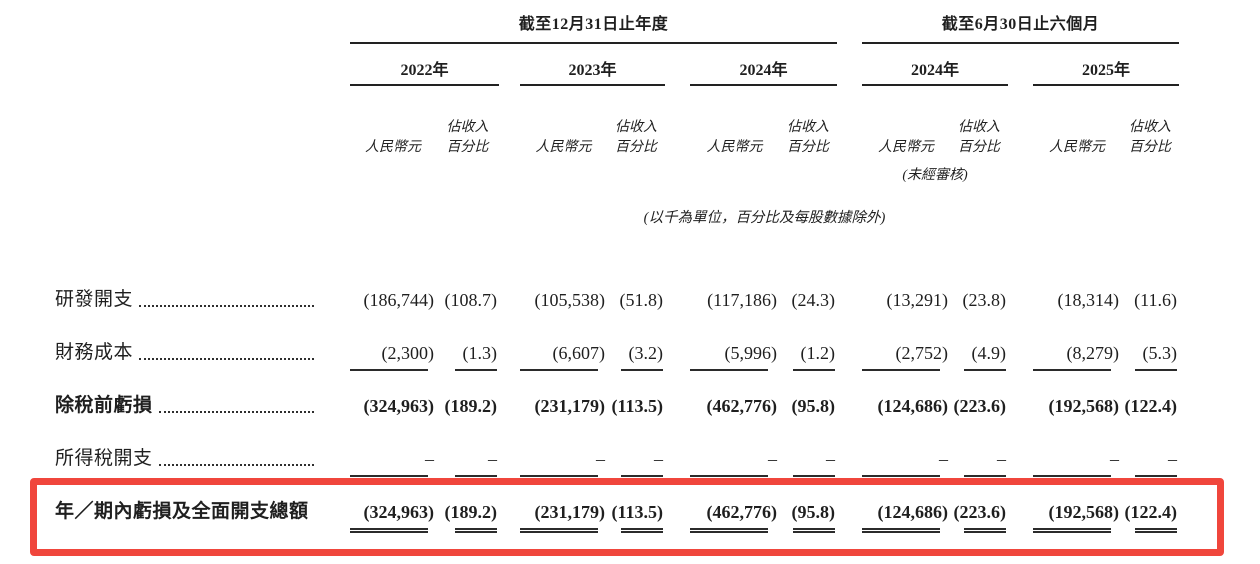 This screenshot has height=564, width=1260. What do you see at coordinates (424, 70) in the screenshot?
I see `year-2022: 2022年` at bounding box center [424, 70].